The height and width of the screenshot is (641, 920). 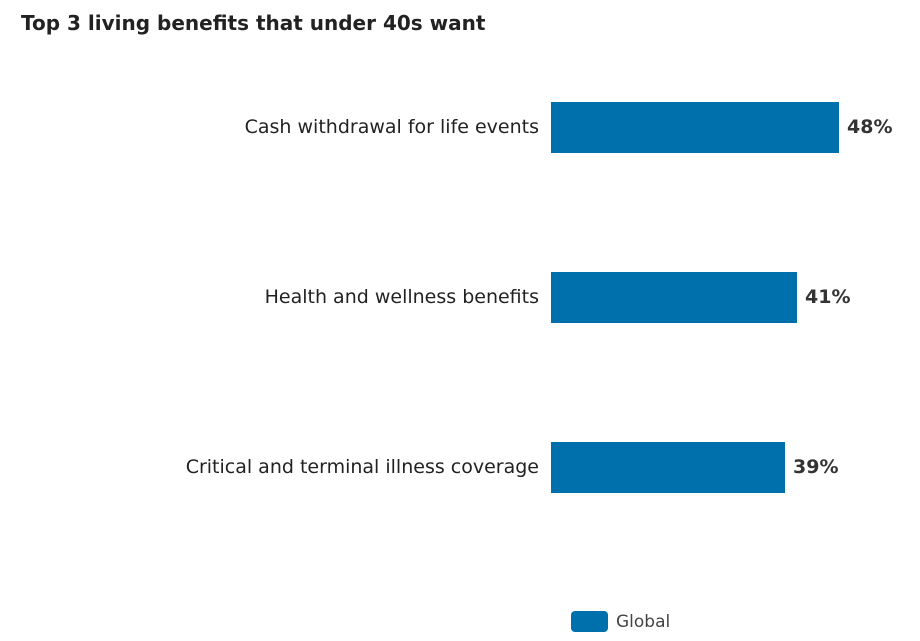 What do you see at coordinates (362, 467) in the screenshot?
I see `category-label-3: Critical and terminal illness coverage` at bounding box center [362, 467].